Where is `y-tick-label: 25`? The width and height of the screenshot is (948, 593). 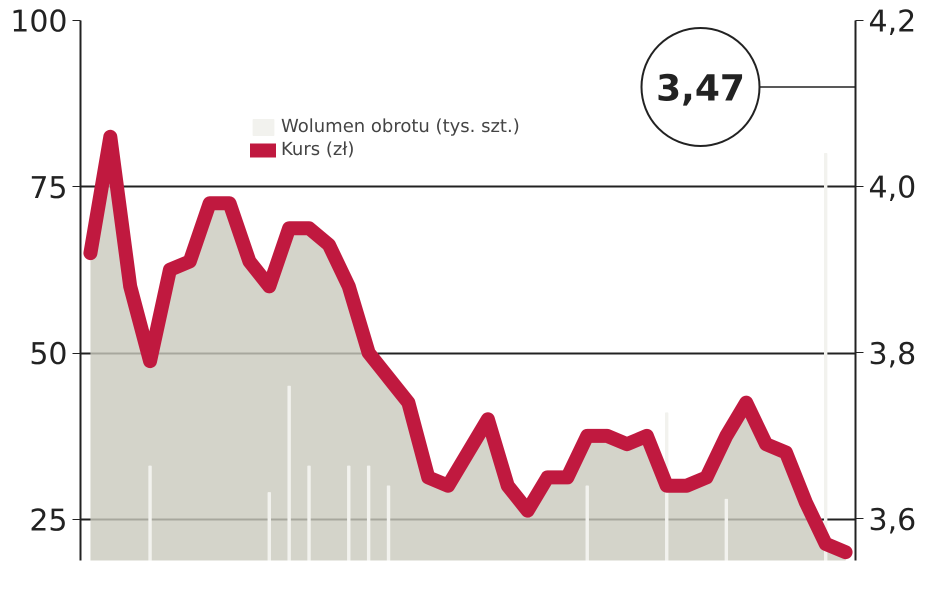 y-tick-label: 25 is located at coordinates (48, 520).